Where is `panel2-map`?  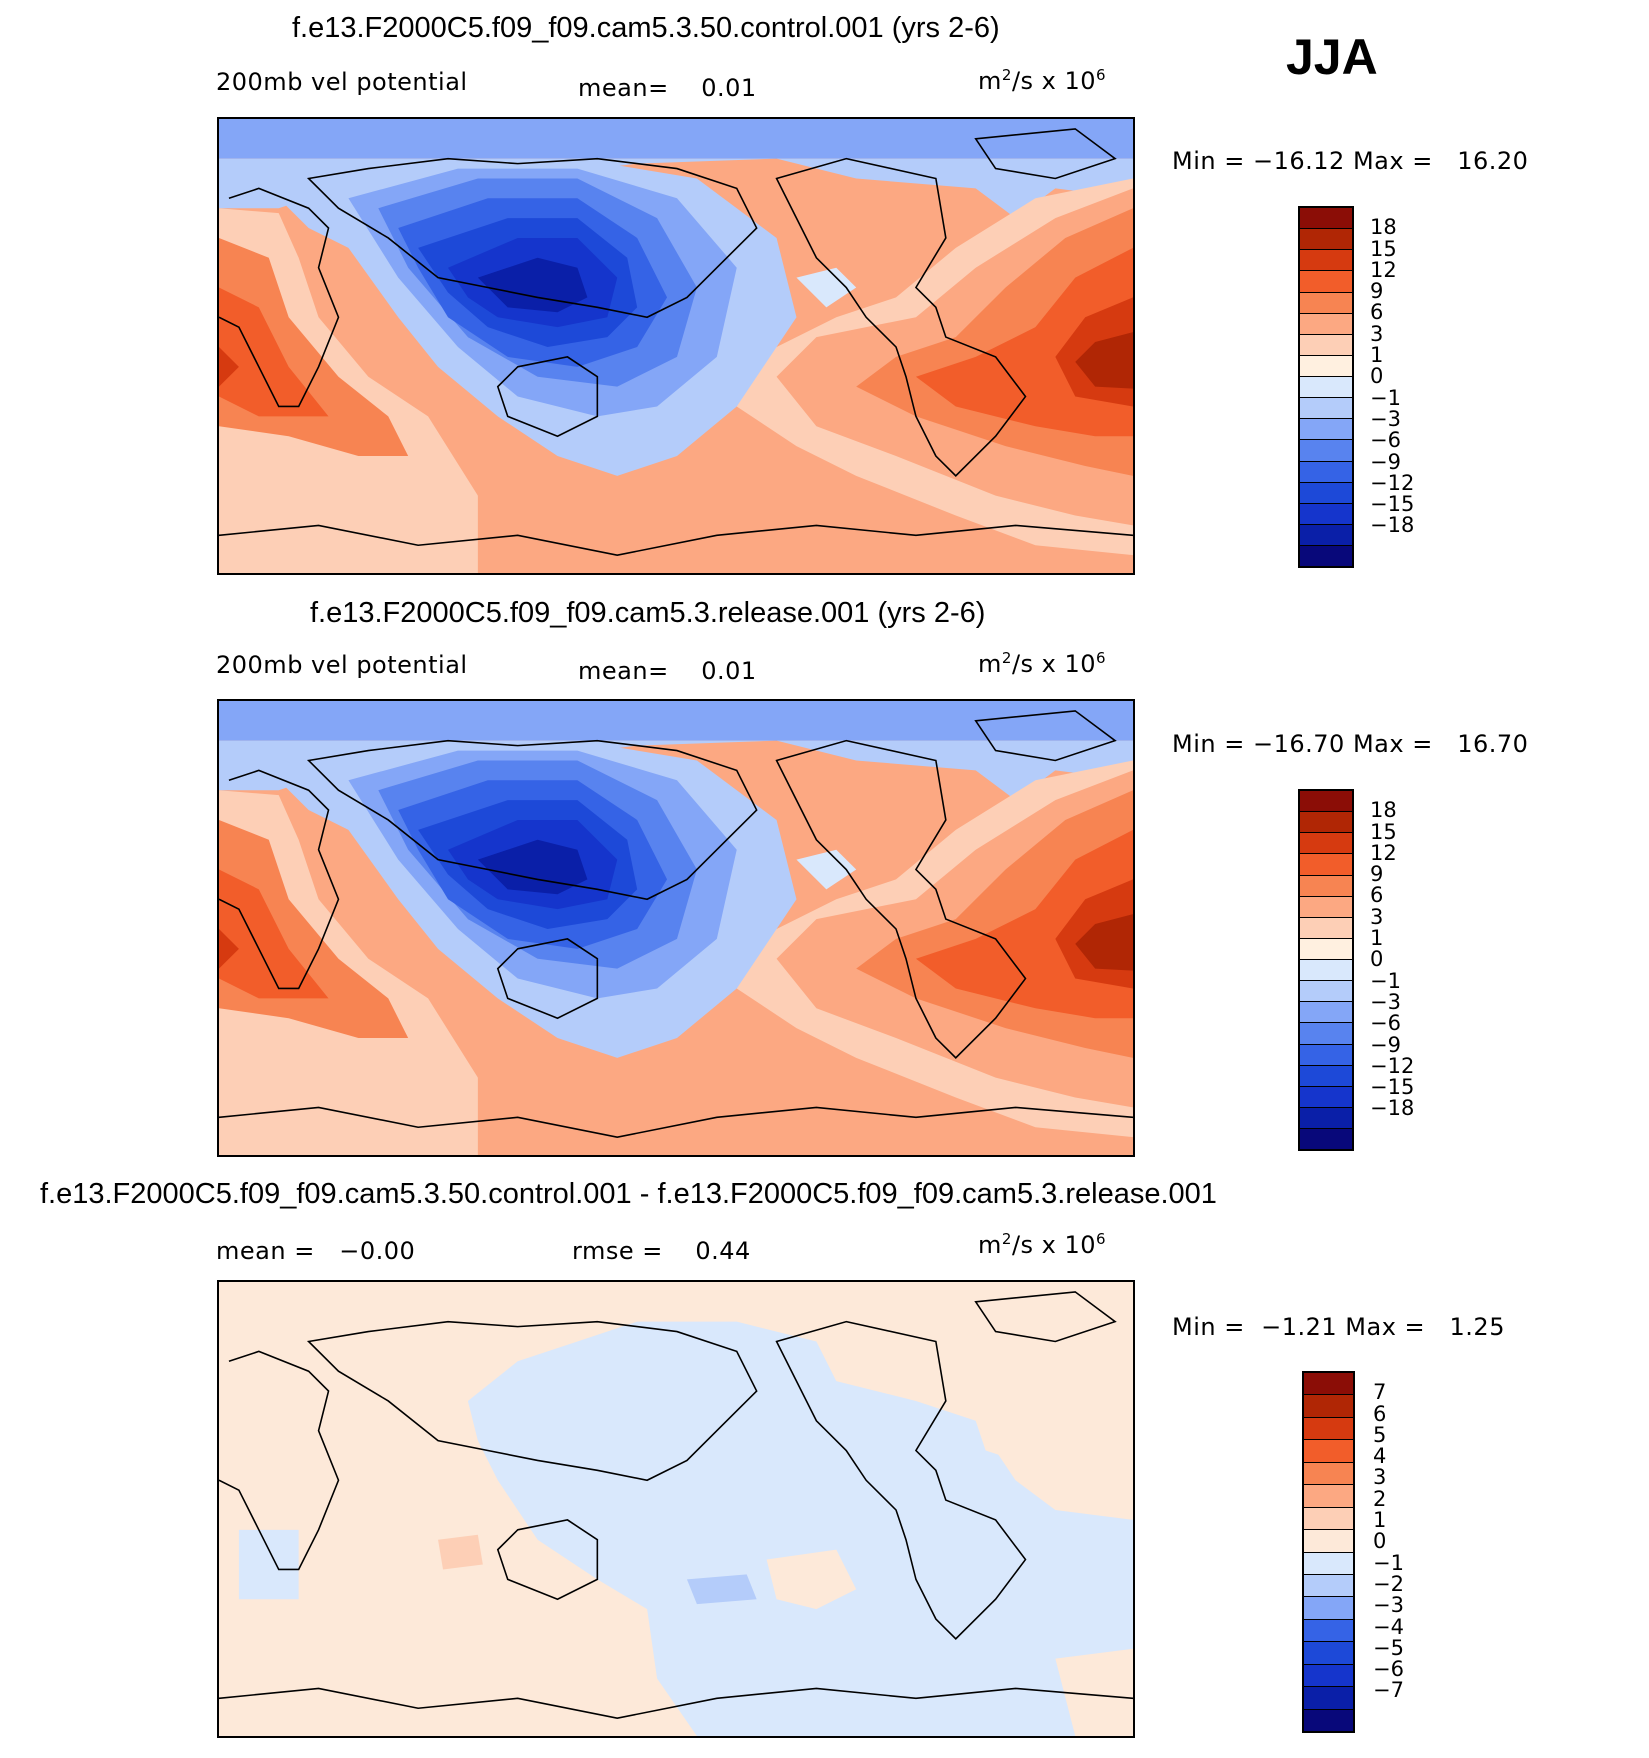 panel2-map is located at coordinates (676, 928).